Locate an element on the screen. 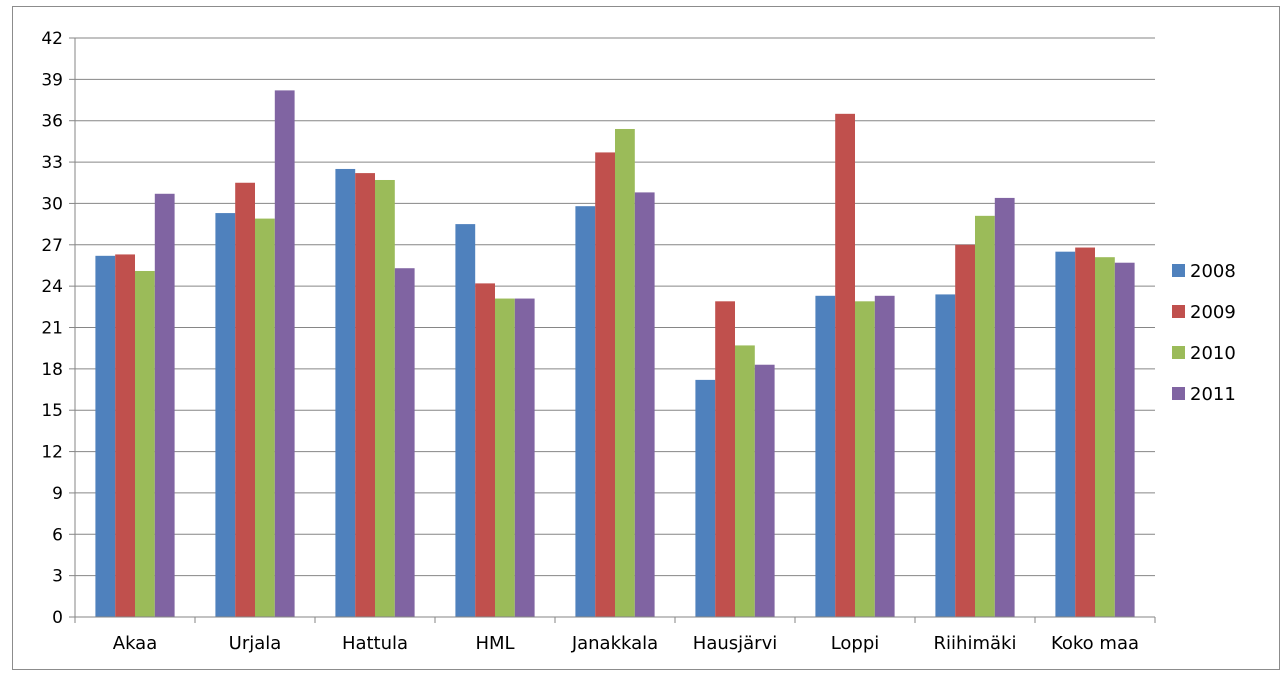 The image size is (1286, 675). y-tick-label: 9 is located at coordinates (57, 494).